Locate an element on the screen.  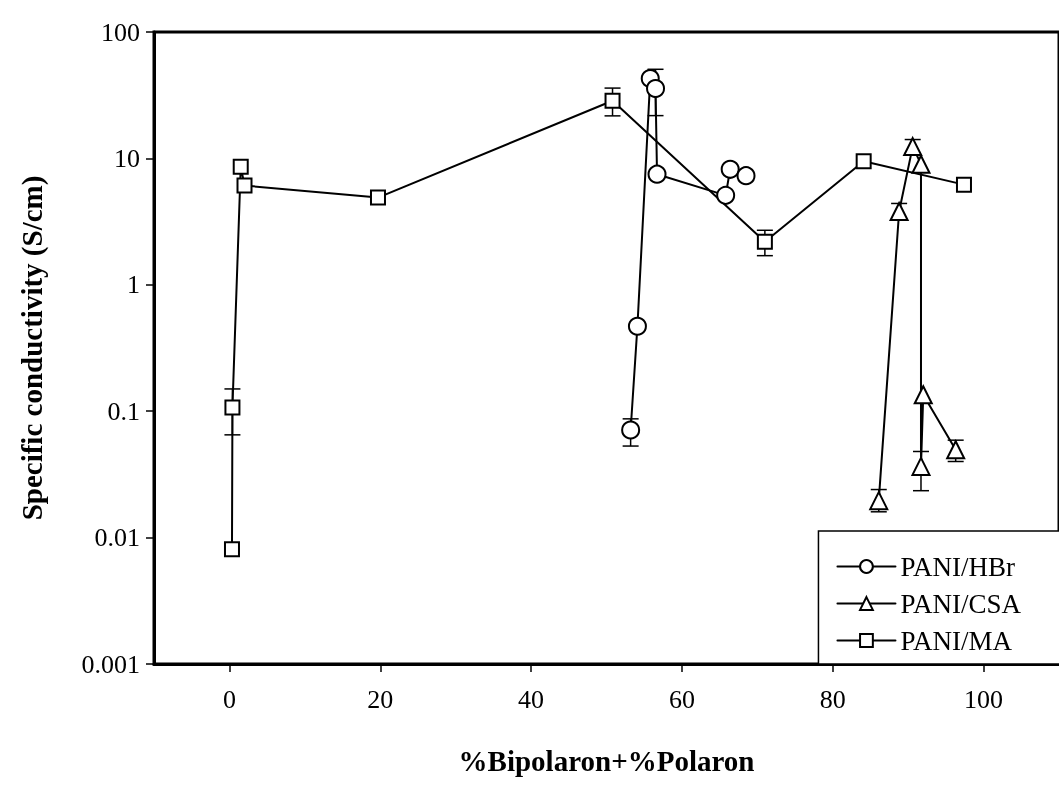
x-tick-label: 100 is located at coordinates (984, 699).